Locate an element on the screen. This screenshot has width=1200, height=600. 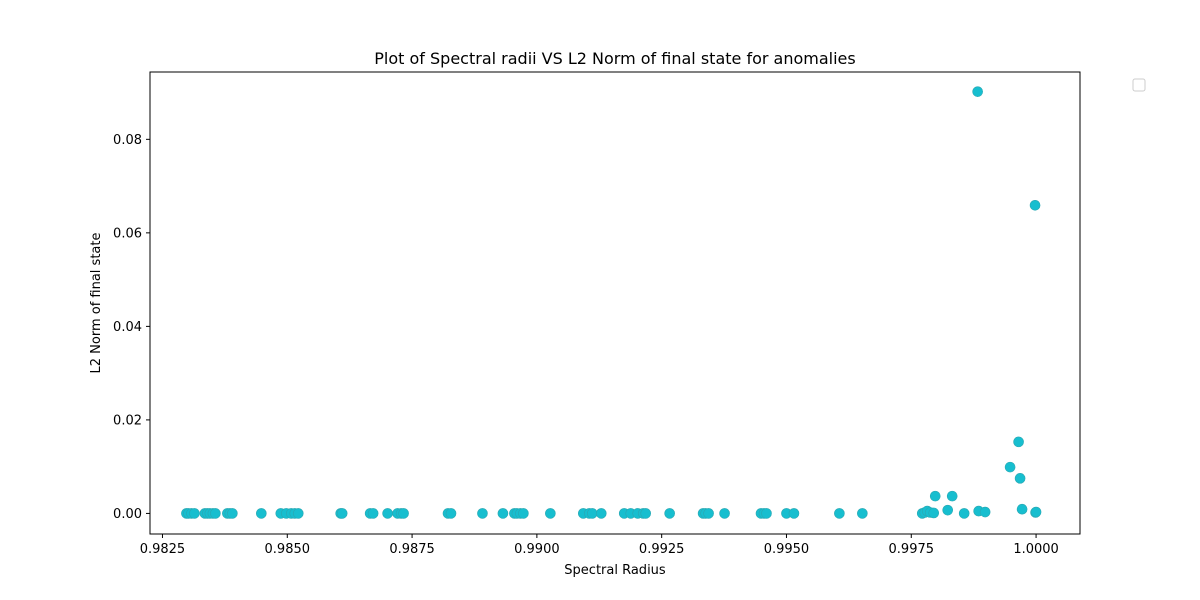
y-tick-label: 0.02 is located at coordinates (127, 420).